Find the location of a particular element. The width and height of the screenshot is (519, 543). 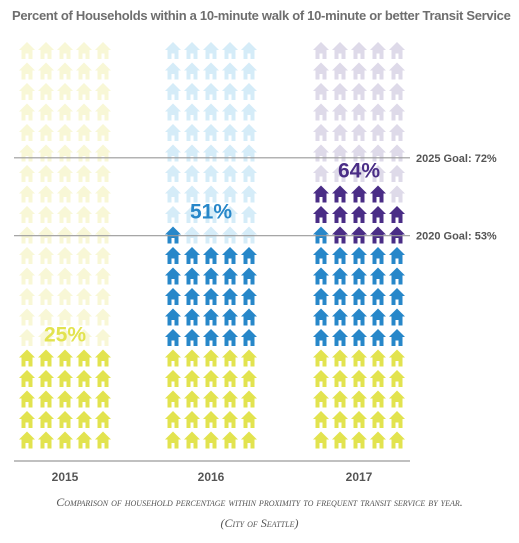

value-label: 51% is located at coordinates (211, 212).